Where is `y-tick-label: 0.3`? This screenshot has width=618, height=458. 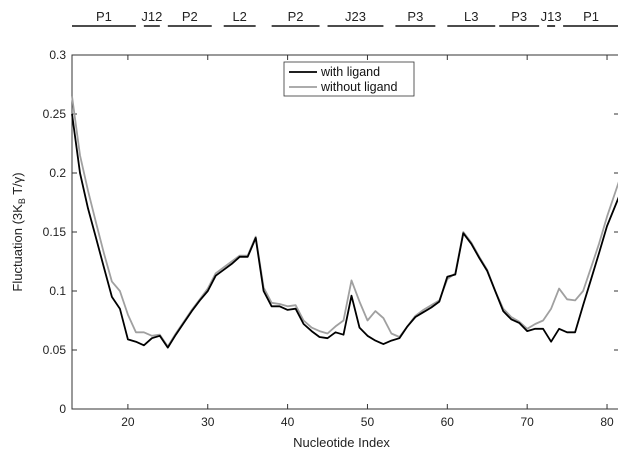
y-tick-label: 0.3 is located at coordinates (57, 55).